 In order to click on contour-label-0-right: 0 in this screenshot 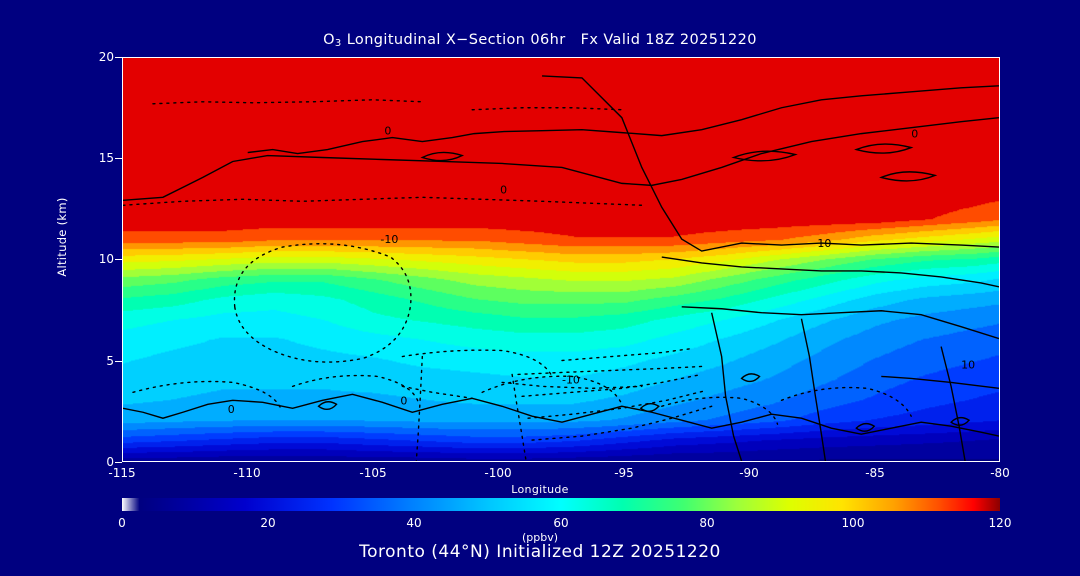, I will do `click(914, 134)`.